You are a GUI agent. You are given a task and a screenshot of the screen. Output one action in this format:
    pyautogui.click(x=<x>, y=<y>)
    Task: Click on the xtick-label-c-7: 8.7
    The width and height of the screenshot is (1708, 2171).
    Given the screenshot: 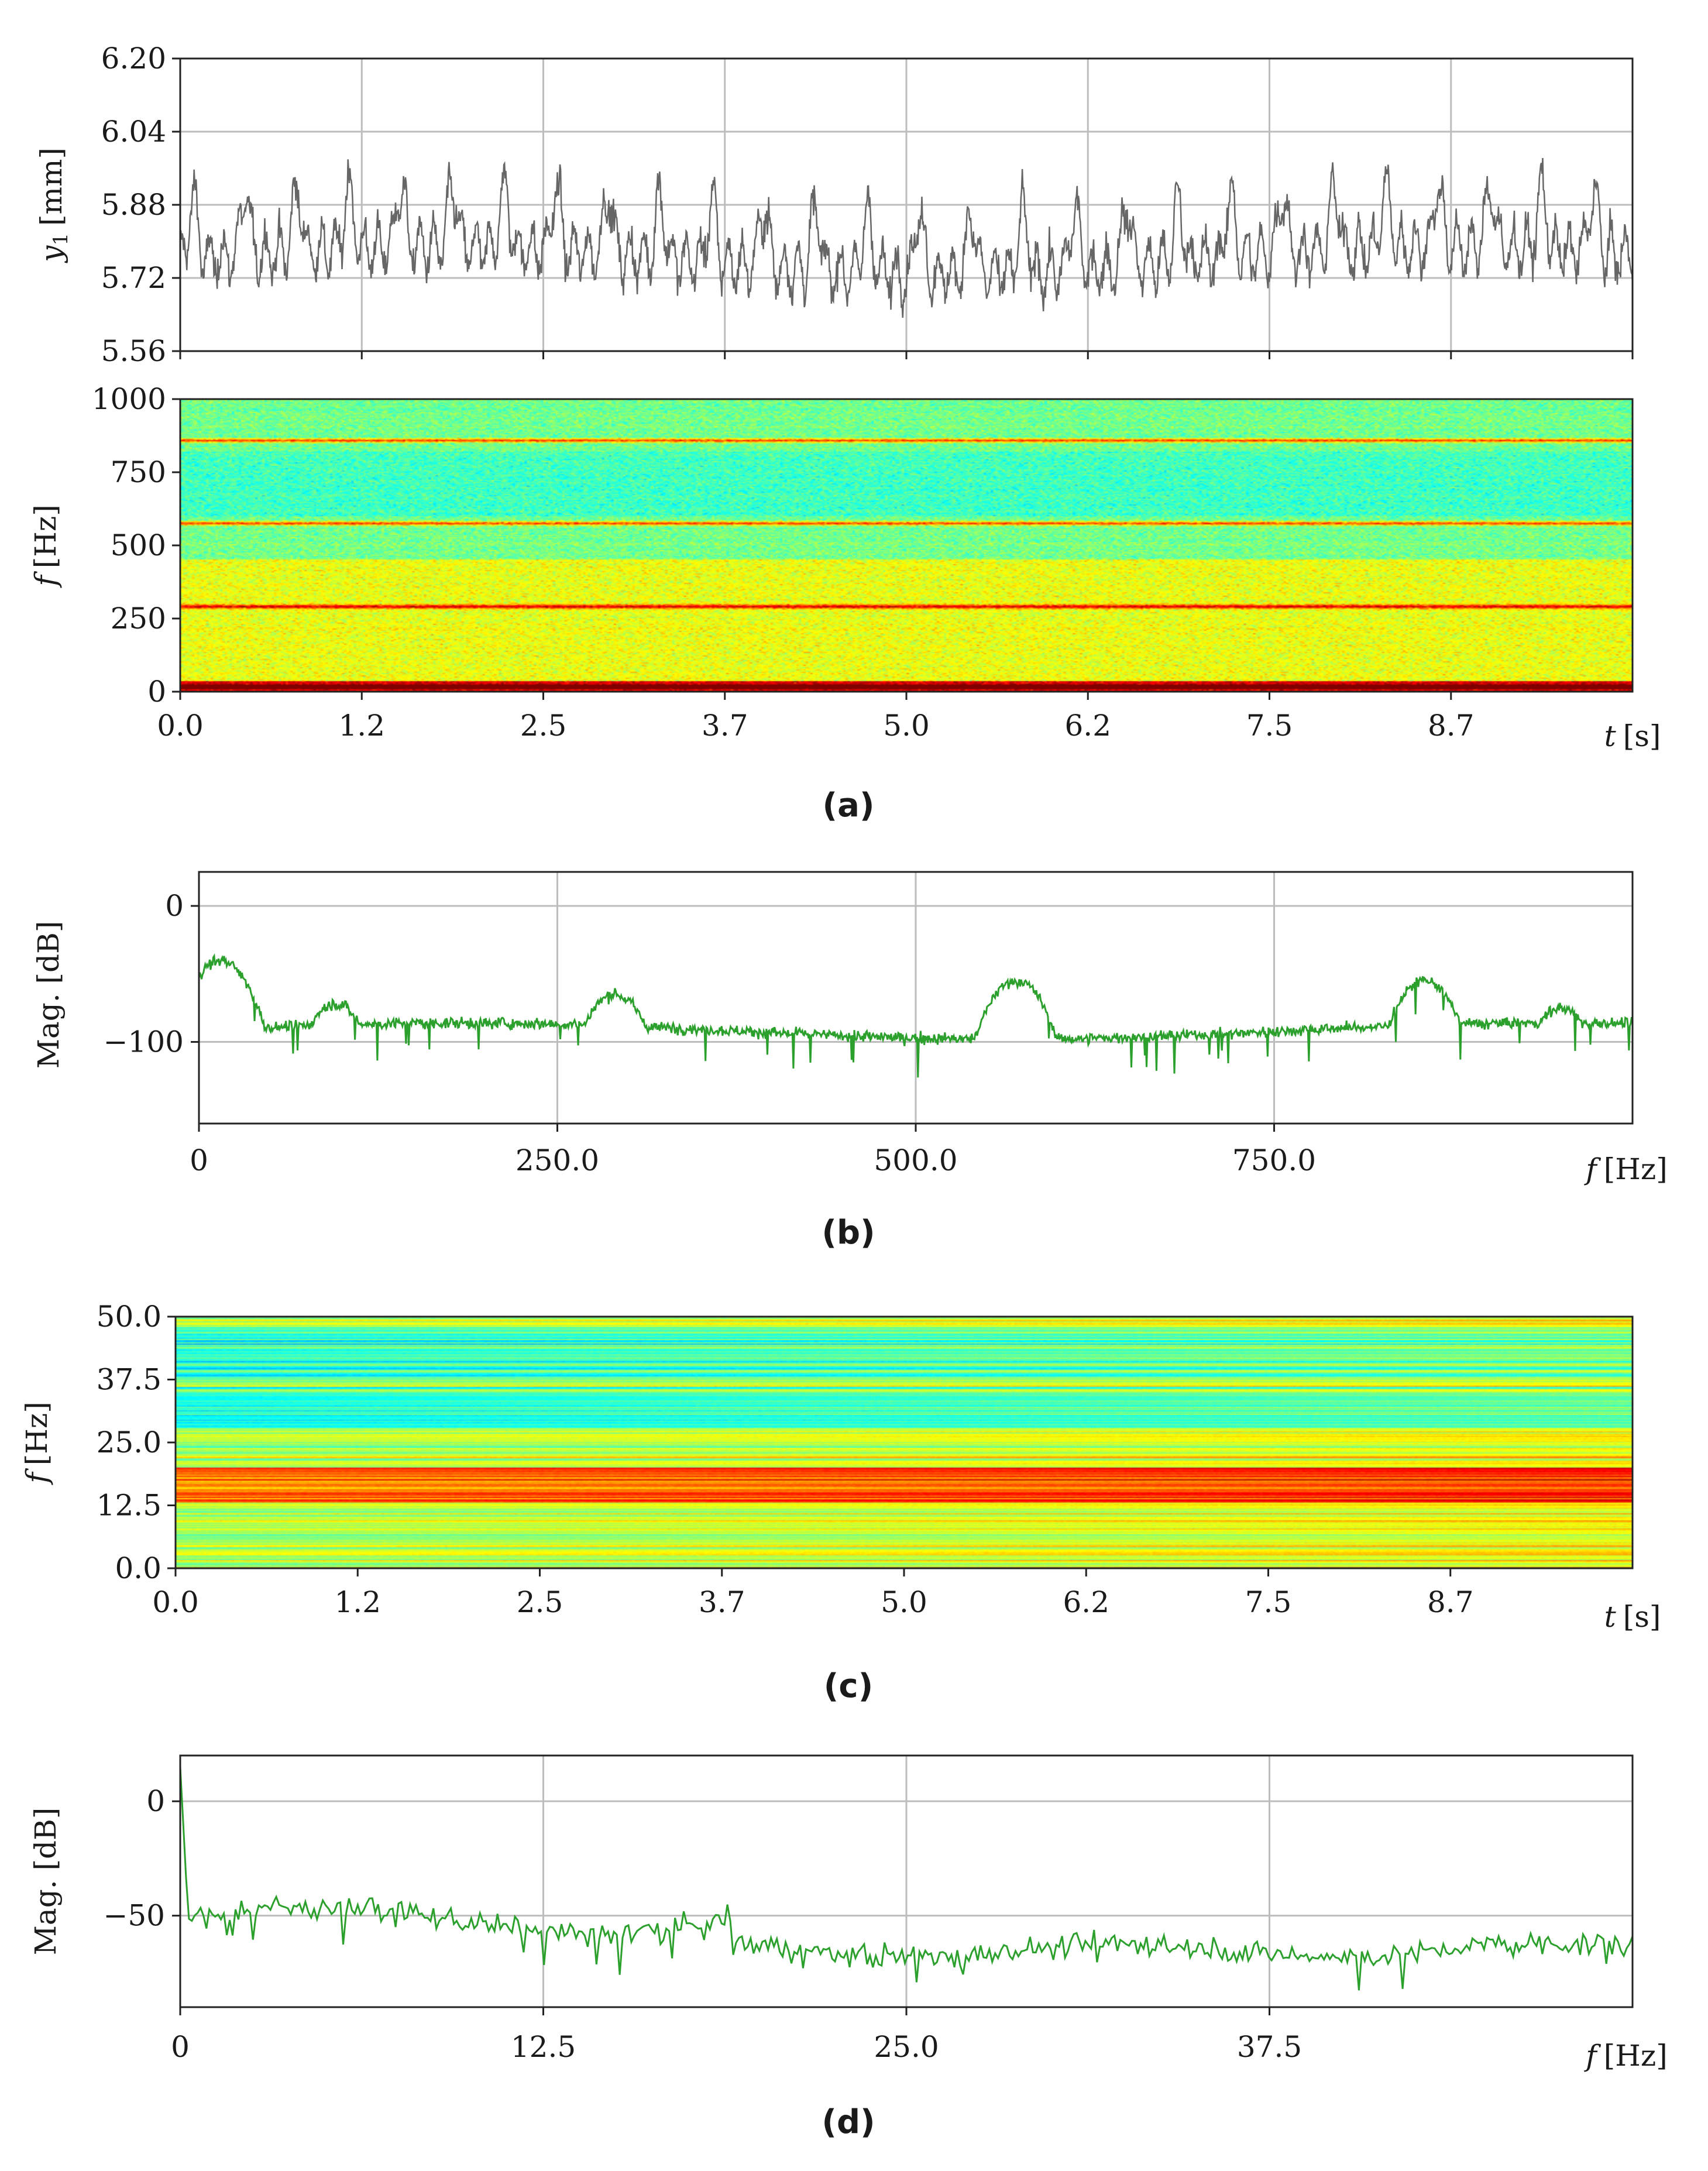 What is the action you would take?
    pyautogui.click(x=1450, y=1602)
    